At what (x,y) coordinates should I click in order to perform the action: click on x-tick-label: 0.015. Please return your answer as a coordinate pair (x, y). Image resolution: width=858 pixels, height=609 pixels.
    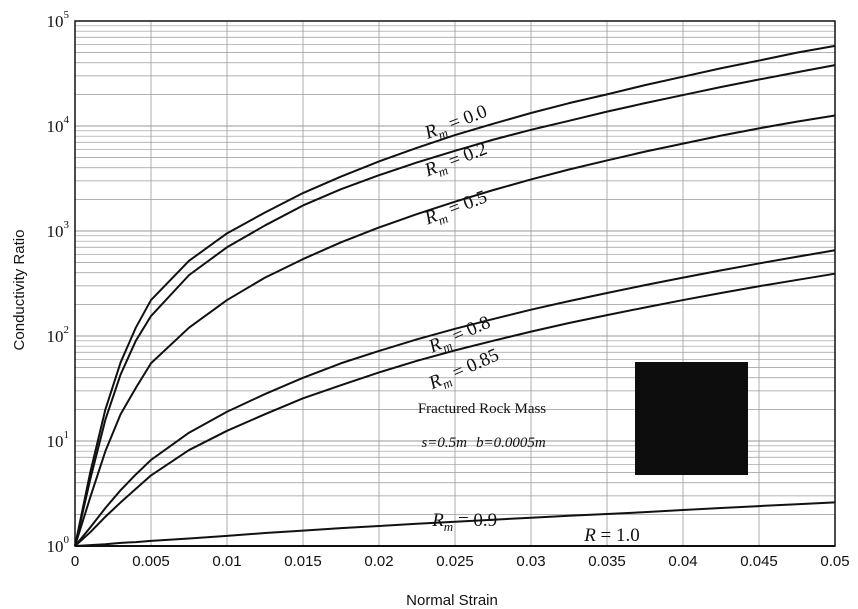
    Looking at the image, I should click on (303, 561).